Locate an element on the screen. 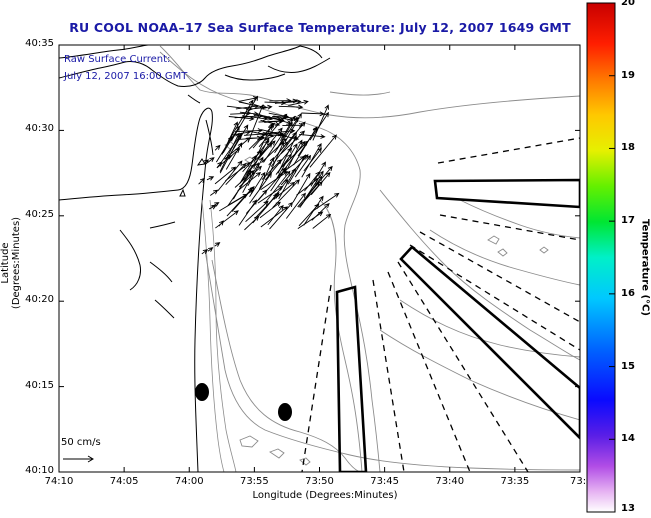  x-tick-label: 74:10 is located at coordinates (59, 481).